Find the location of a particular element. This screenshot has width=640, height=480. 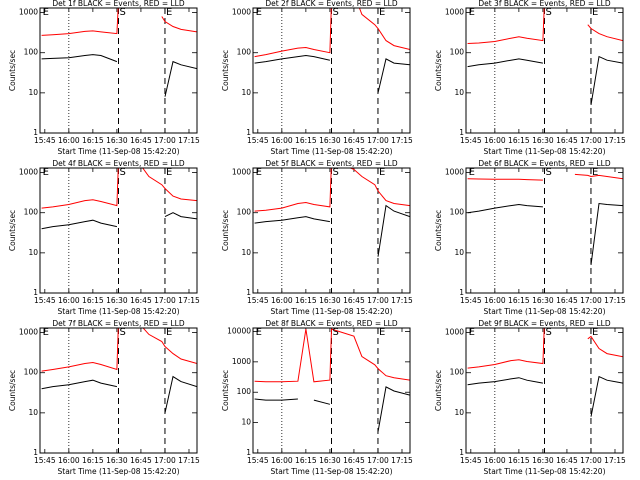

chart-title: Det 2f BLACK = Events, RED = LLD is located at coordinates (331, 4).